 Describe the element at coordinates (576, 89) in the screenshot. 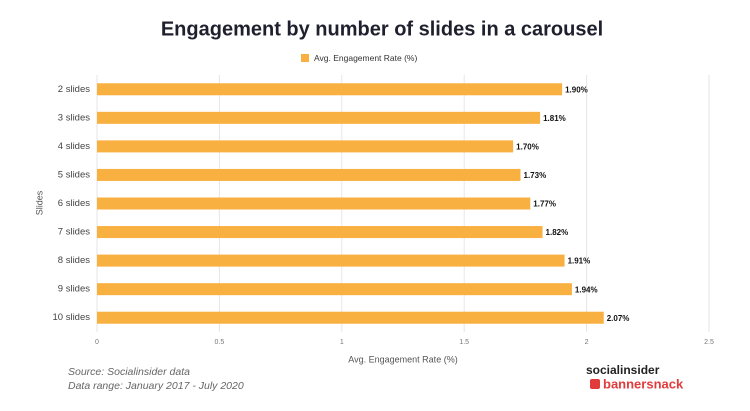

I see `value-label: 1.90%` at that location.